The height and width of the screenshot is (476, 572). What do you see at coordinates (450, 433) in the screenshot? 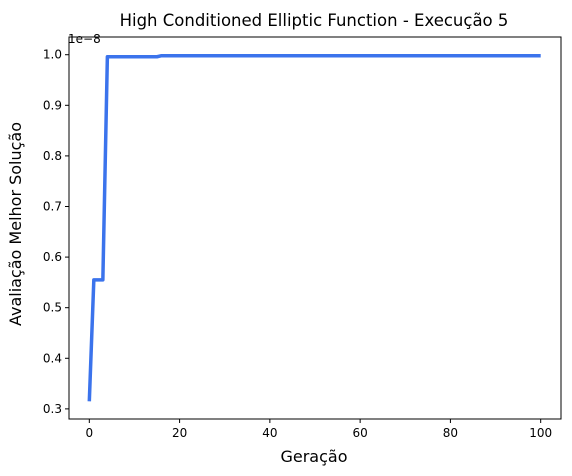
I see `x-tick-label: 80` at bounding box center [450, 433].